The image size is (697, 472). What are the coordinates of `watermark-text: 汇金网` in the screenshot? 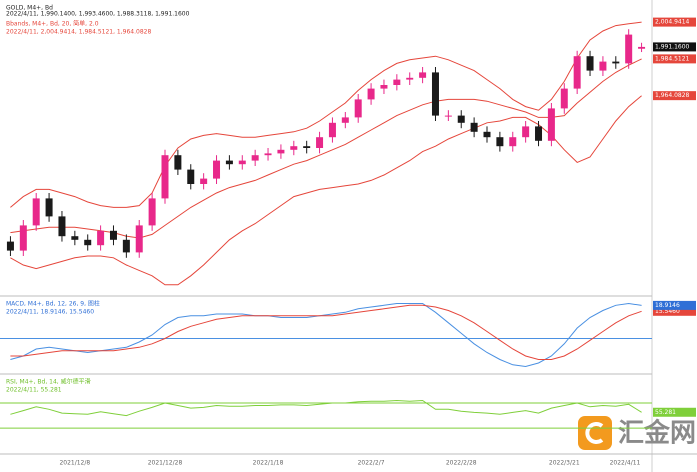 It's located at (657, 433).